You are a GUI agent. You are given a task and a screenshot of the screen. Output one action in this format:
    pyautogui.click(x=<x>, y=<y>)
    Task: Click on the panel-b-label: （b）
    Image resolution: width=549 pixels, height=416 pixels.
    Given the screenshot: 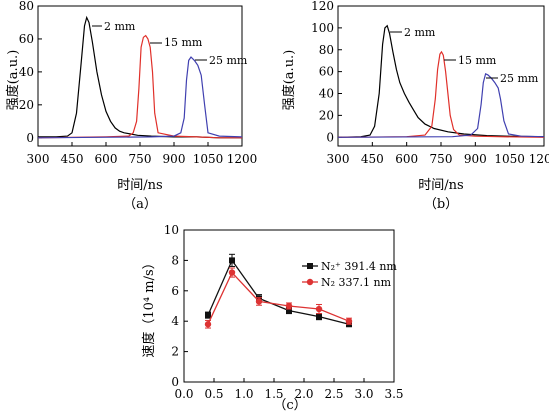 What is the action you would take?
    pyautogui.click(x=441, y=204)
    